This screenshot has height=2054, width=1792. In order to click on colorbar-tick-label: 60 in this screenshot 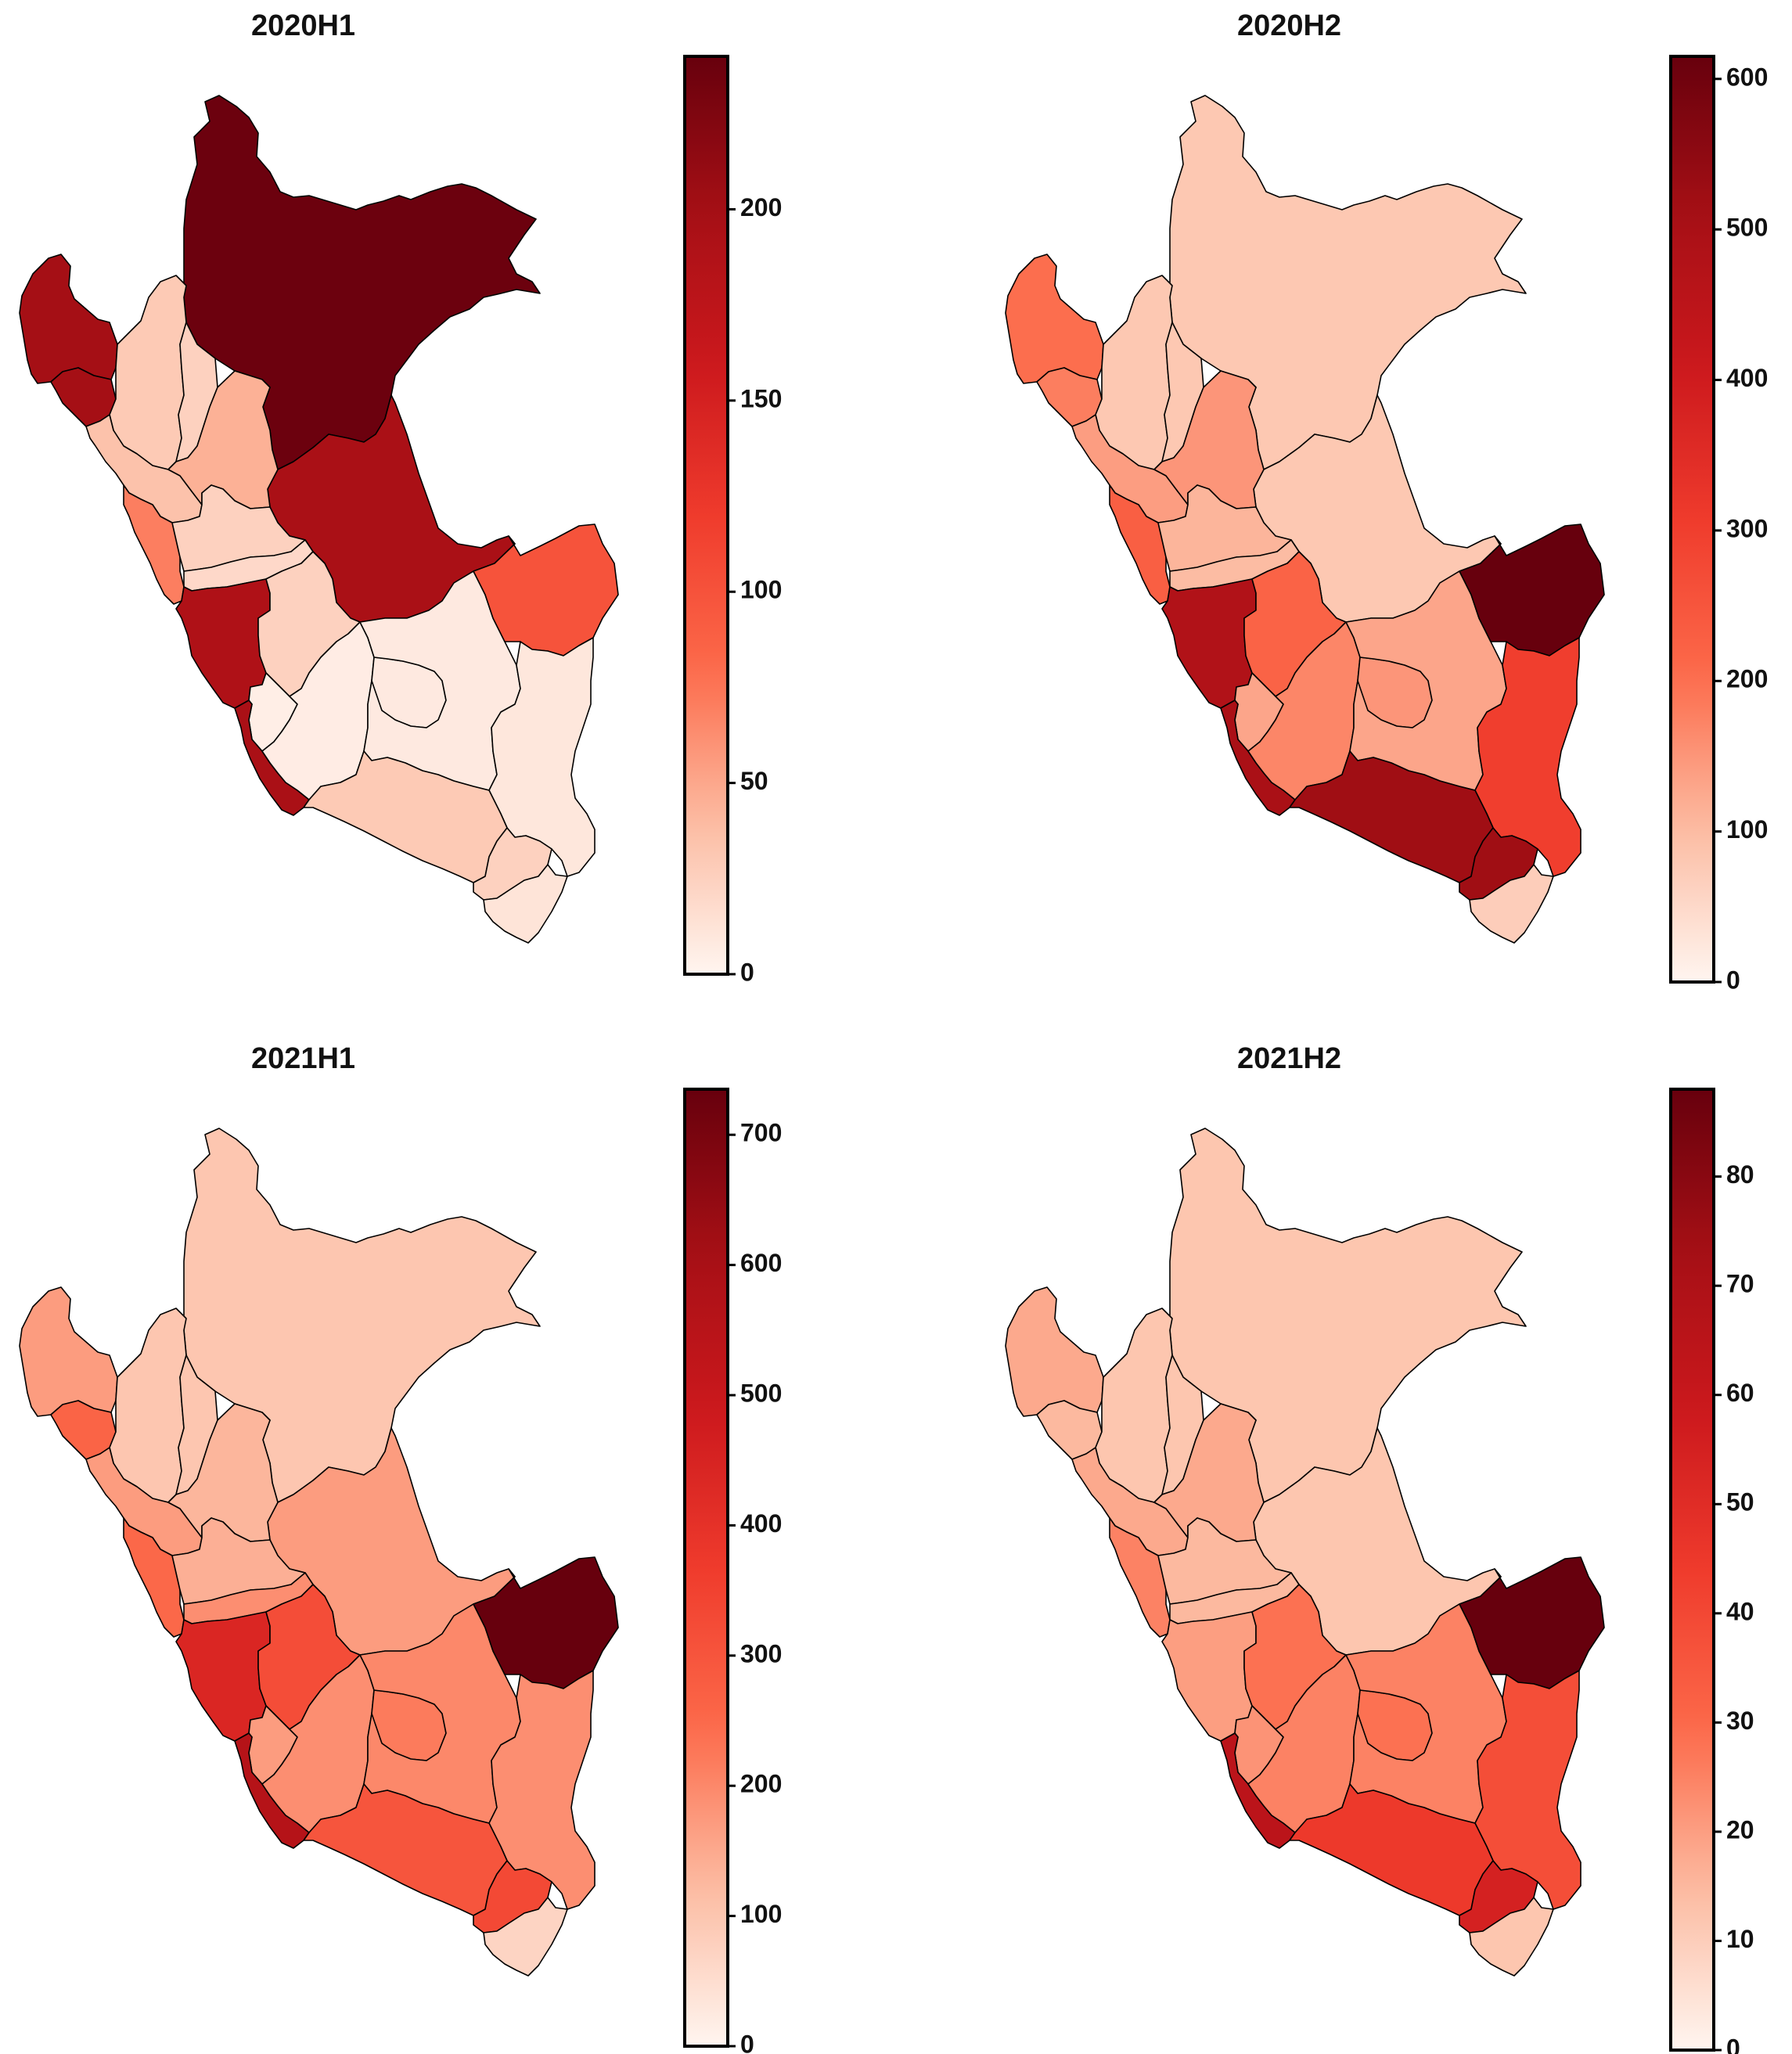, I will do `click(1740, 1393)`.